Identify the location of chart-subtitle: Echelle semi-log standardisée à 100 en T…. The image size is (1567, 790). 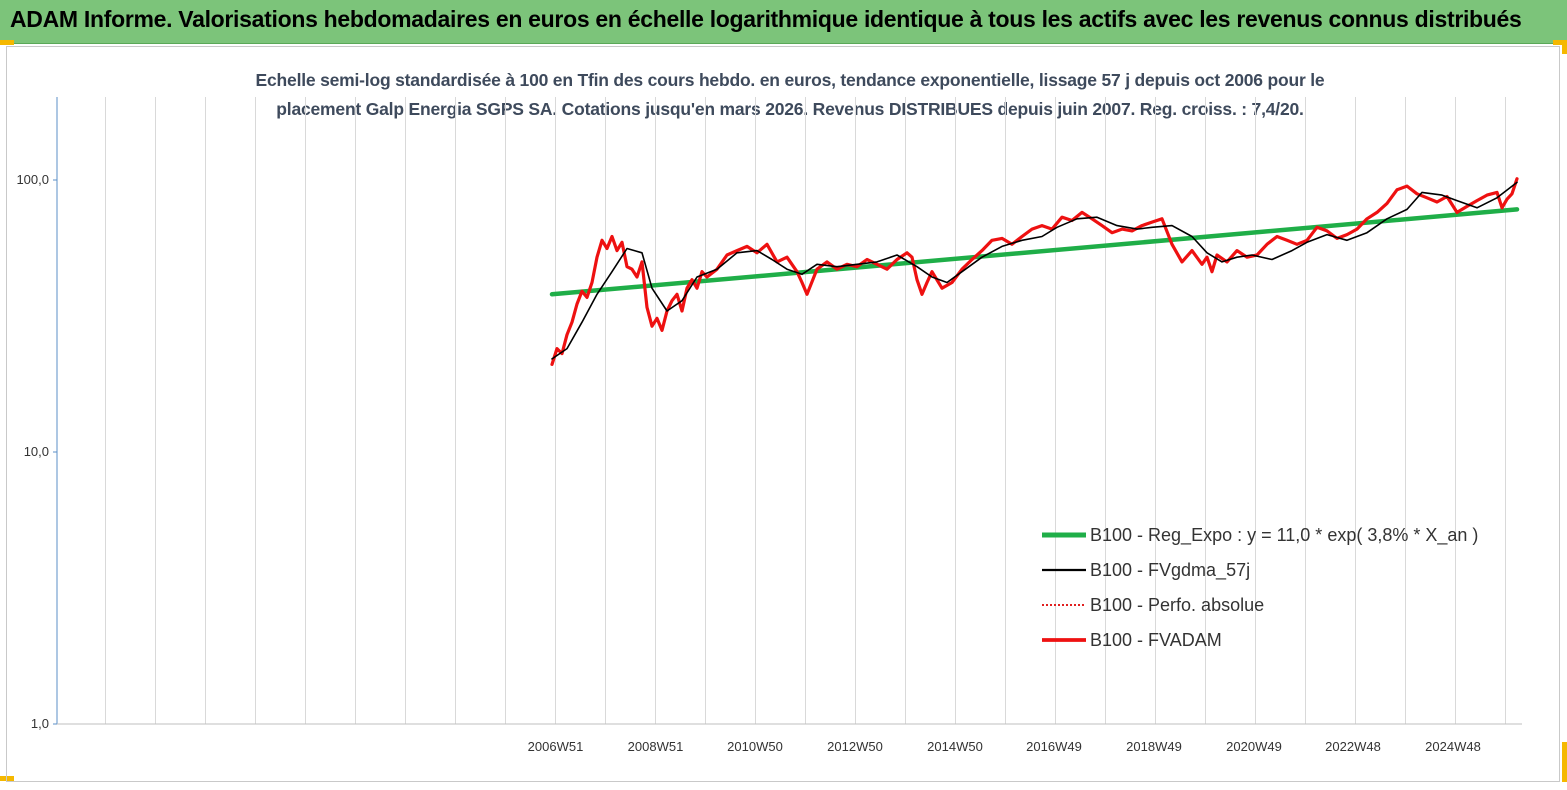
(790, 95).